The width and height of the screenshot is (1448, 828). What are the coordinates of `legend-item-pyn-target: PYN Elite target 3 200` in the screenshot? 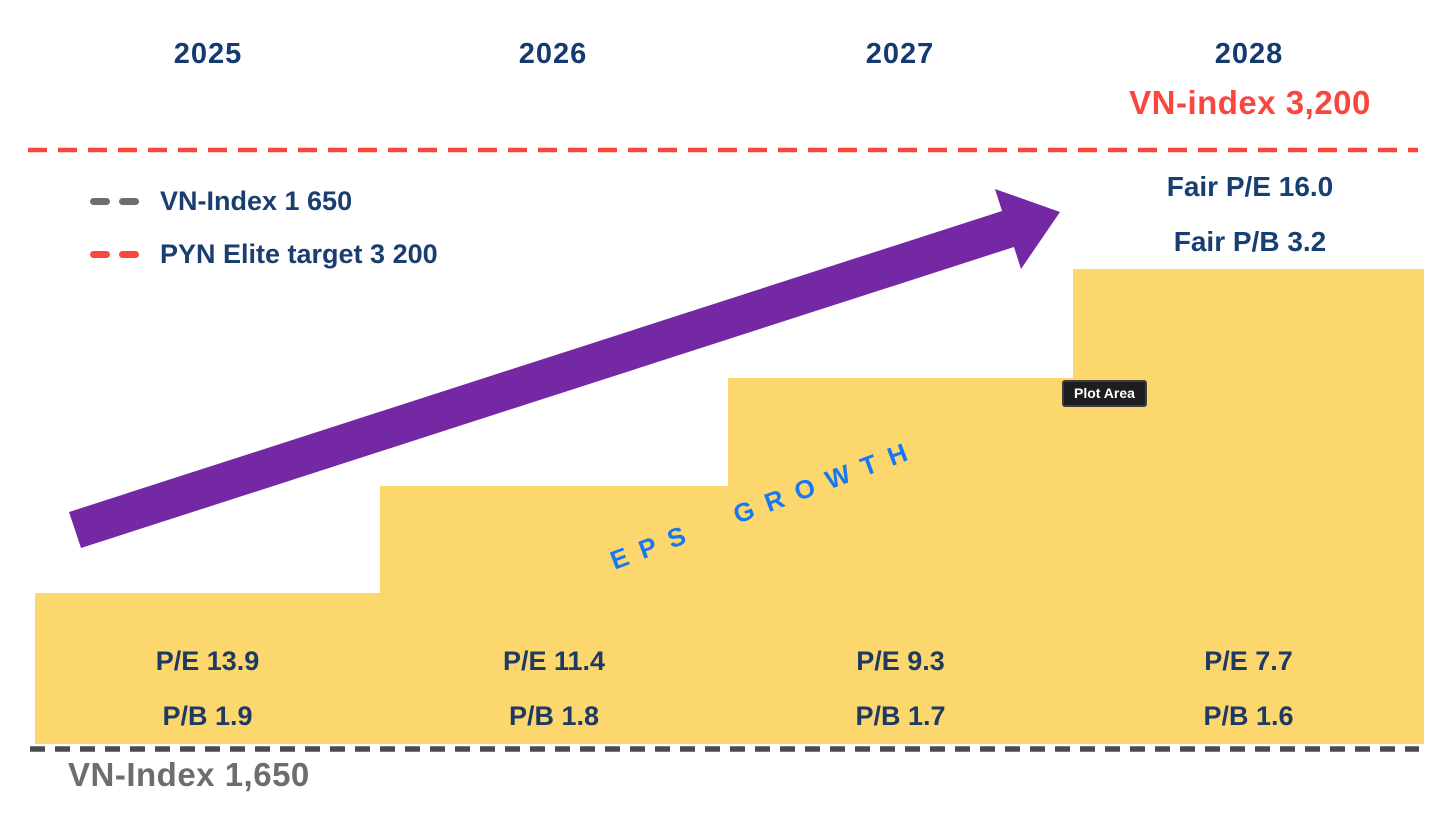 It's located at (264, 254).